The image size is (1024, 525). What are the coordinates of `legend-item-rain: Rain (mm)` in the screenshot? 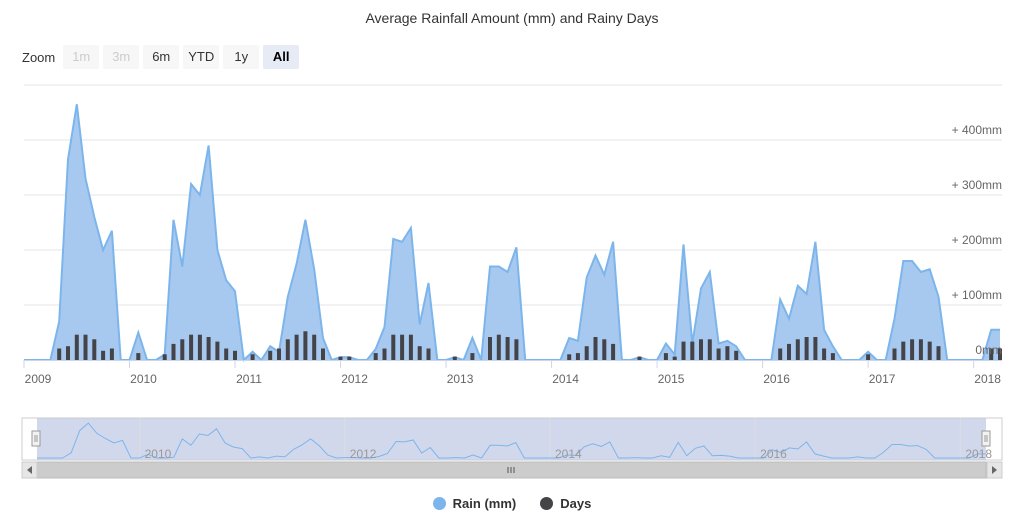 It's located at (474, 503).